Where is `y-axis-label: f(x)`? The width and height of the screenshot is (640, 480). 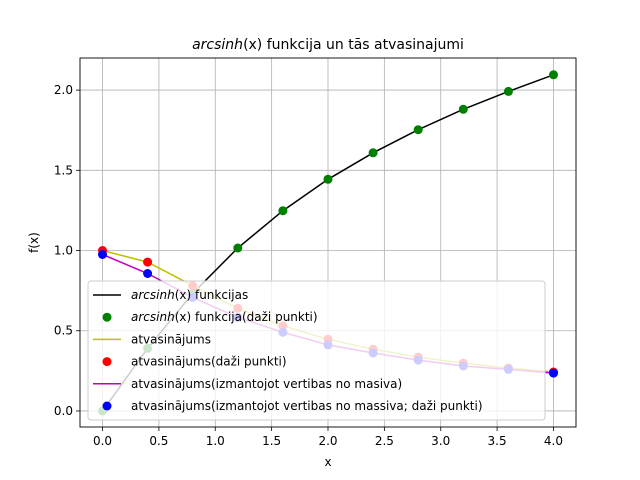 y-axis-label: f(x) is located at coordinates (34, 242).